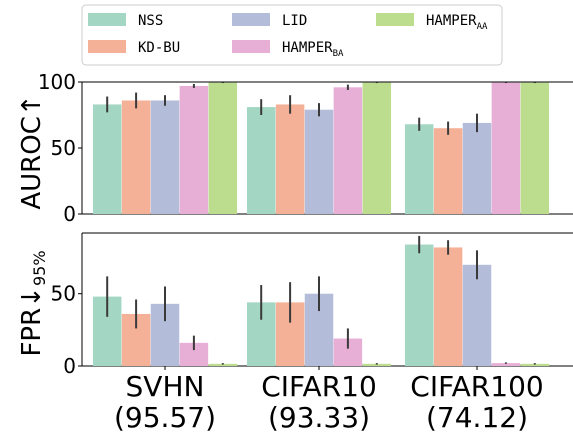 This screenshot has height=432, width=573. I want to click on x-category-labels: SVHN(95.57) CIFAR10(93.33) CIFAR100(74.12), so click(329, 399).